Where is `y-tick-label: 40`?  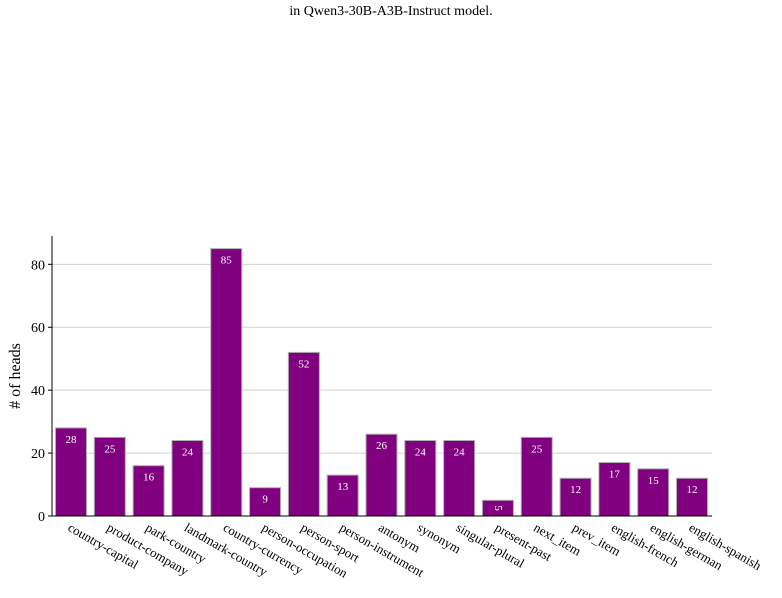 y-tick-label: 40 is located at coordinates (38, 391).